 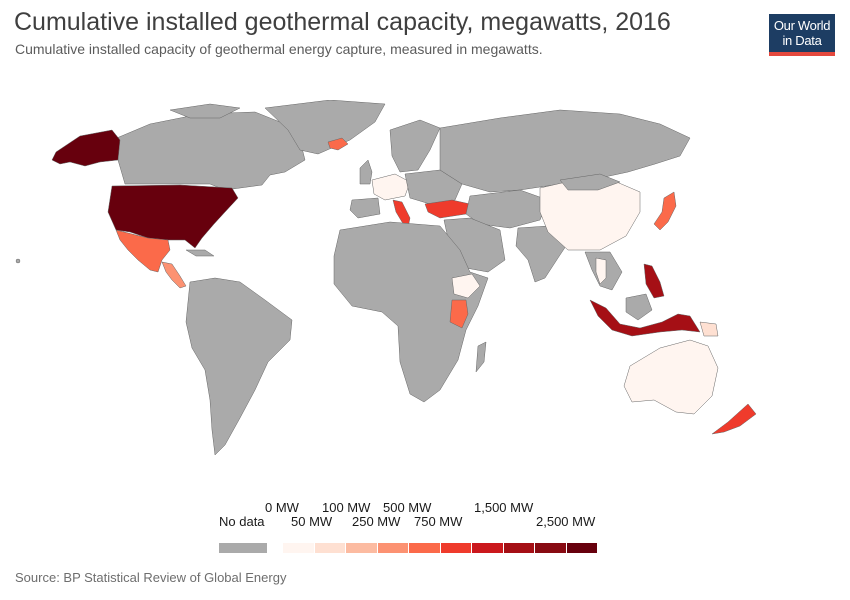 What do you see at coordinates (802, 25) in the screenshot?
I see `logo-line-1: Our World` at bounding box center [802, 25].